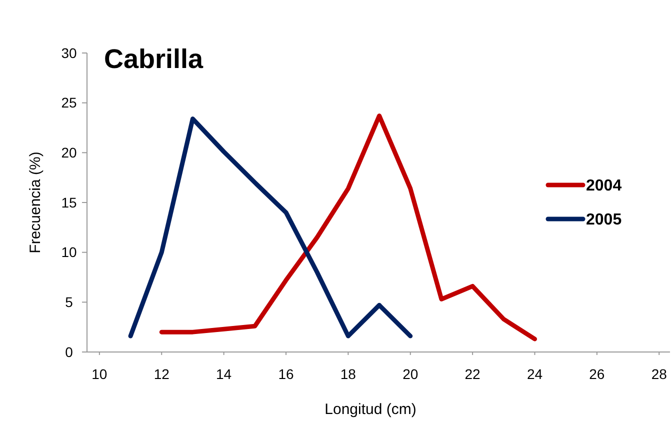  Describe the element at coordinates (604, 186) in the screenshot. I see `legend-label: 2004` at that location.